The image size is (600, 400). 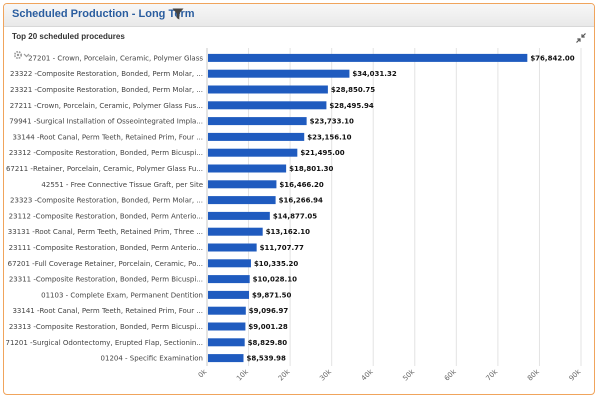 I want to click on data-label: $23,733.10, so click(x=332, y=122).